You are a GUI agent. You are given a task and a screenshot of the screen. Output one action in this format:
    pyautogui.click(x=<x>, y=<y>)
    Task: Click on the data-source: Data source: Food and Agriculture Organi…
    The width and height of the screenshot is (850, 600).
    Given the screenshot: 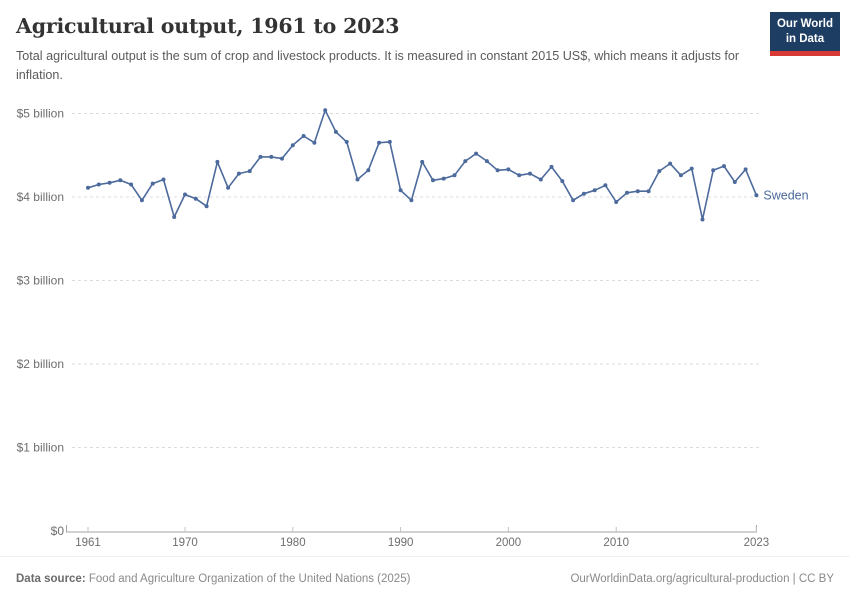 What is the action you would take?
    pyautogui.click(x=213, y=579)
    